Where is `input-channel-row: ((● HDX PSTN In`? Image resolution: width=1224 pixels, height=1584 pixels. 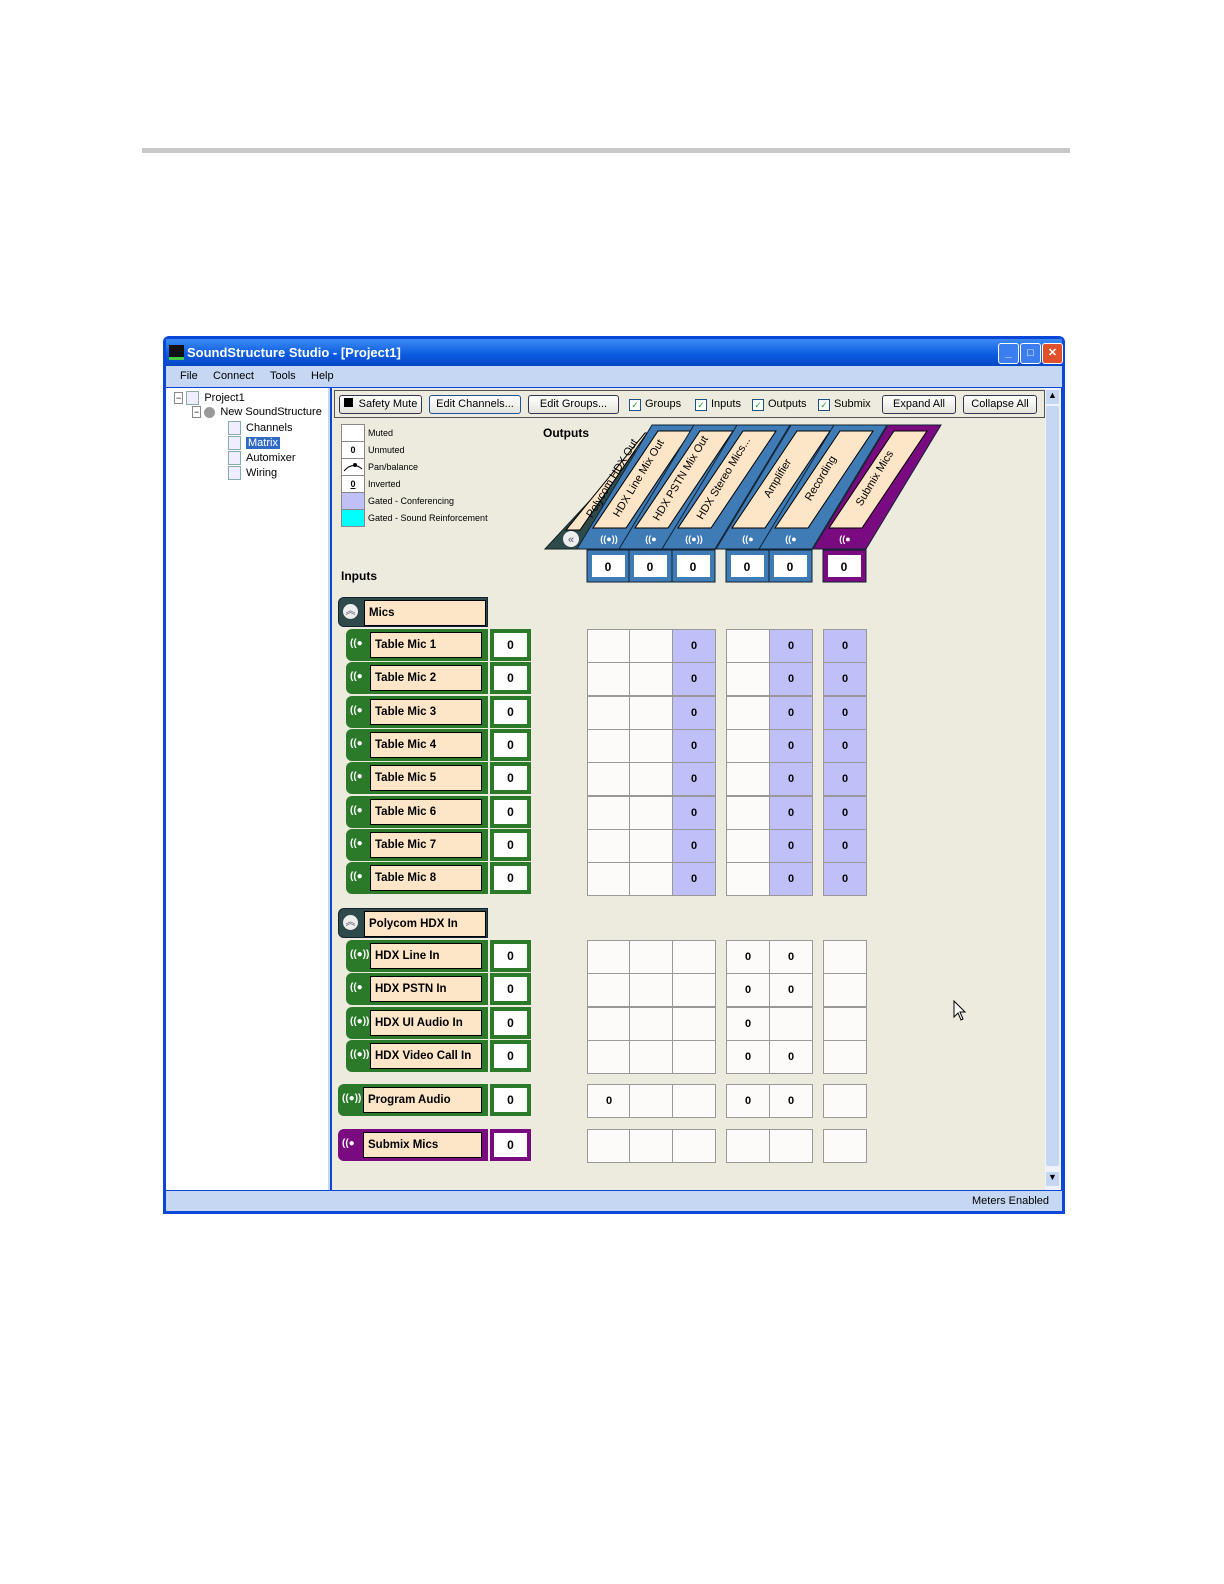
input-channel-row: ((● HDX PSTN In is located at coordinates (417, 989).